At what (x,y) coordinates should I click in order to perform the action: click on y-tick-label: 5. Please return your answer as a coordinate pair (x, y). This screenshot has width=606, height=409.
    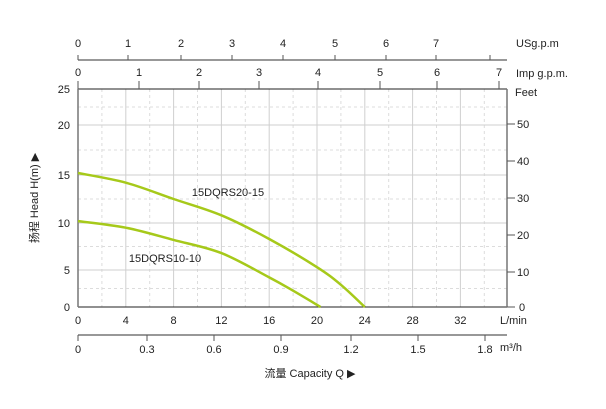
    Looking at the image, I should click on (67, 271).